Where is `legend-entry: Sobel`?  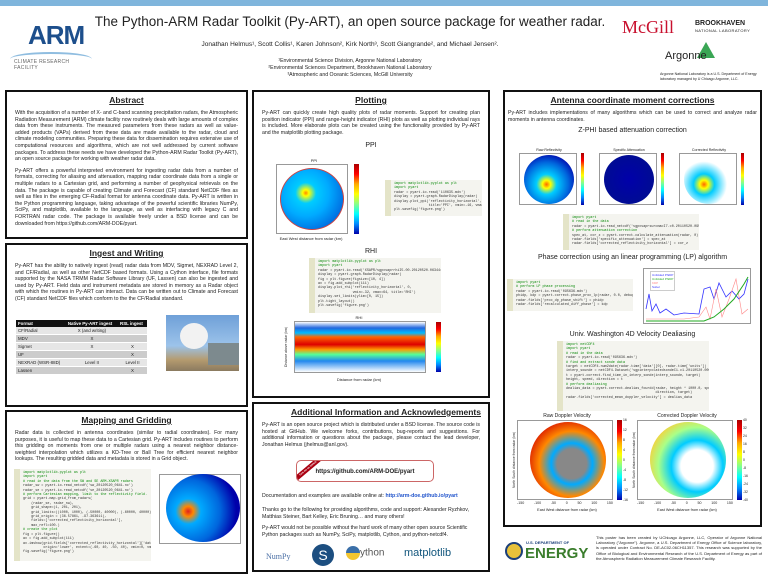 legend-entry: Sobel is located at coordinates (656, 287).